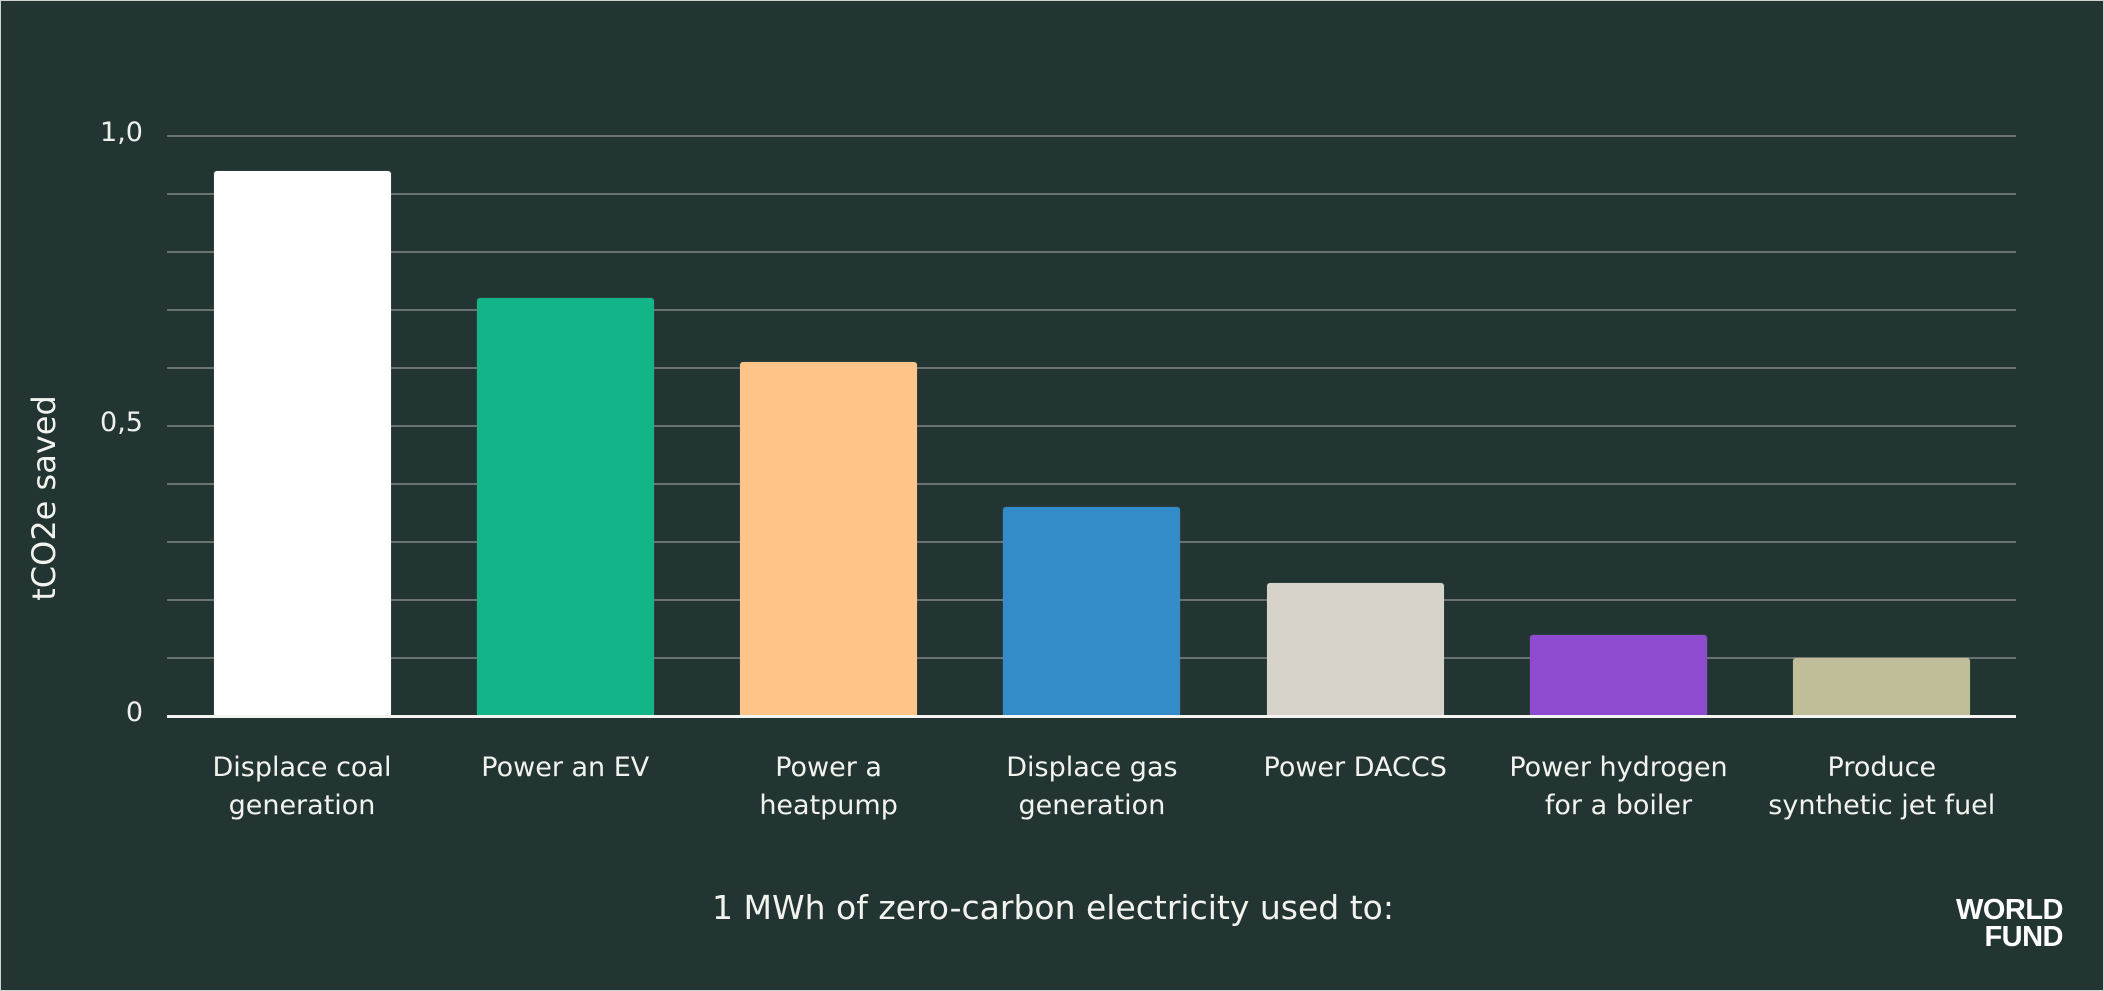 The image size is (2104, 991). Describe the element at coordinates (2023, 937) in the screenshot. I see `logo-line-2: FUND` at that location.